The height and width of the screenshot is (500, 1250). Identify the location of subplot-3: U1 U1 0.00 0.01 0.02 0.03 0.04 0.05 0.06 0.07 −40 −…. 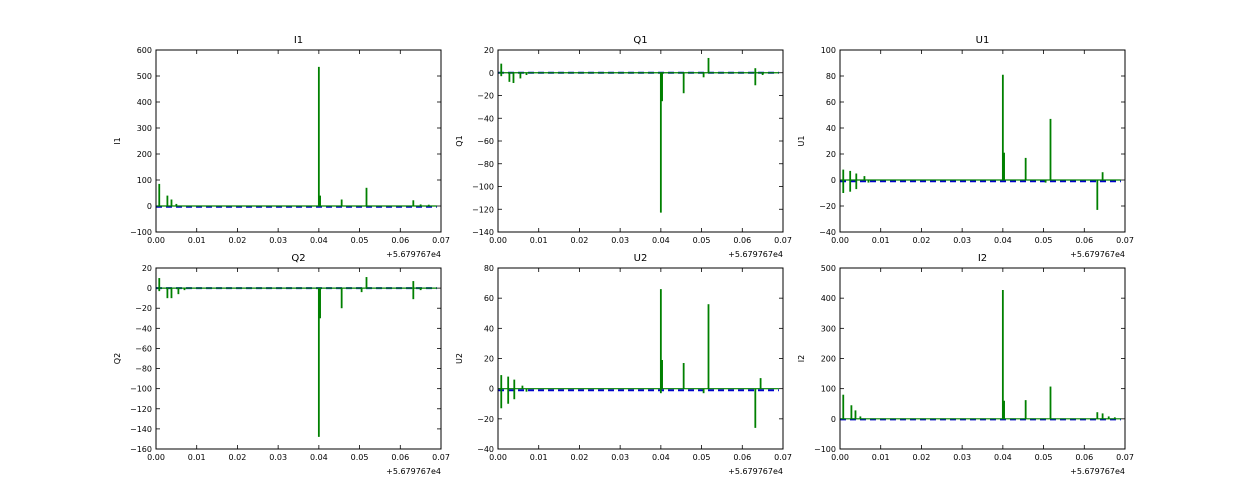
(965, 147).